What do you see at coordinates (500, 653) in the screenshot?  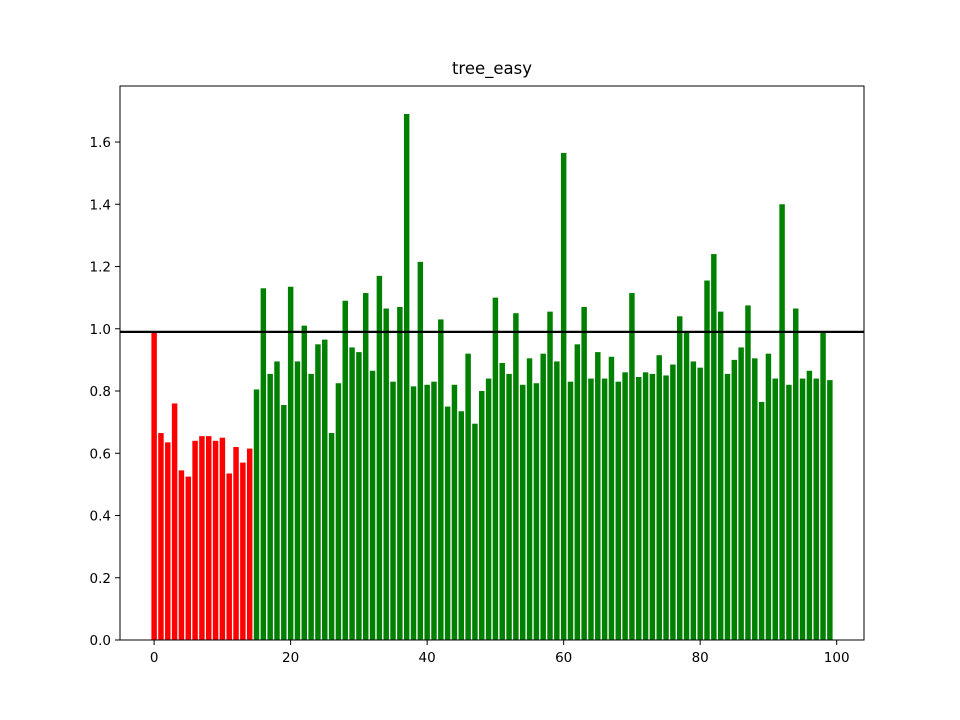 I see `x-axis-ticks: 0 20 40 60 80 100` at bounding box center [500, 653].